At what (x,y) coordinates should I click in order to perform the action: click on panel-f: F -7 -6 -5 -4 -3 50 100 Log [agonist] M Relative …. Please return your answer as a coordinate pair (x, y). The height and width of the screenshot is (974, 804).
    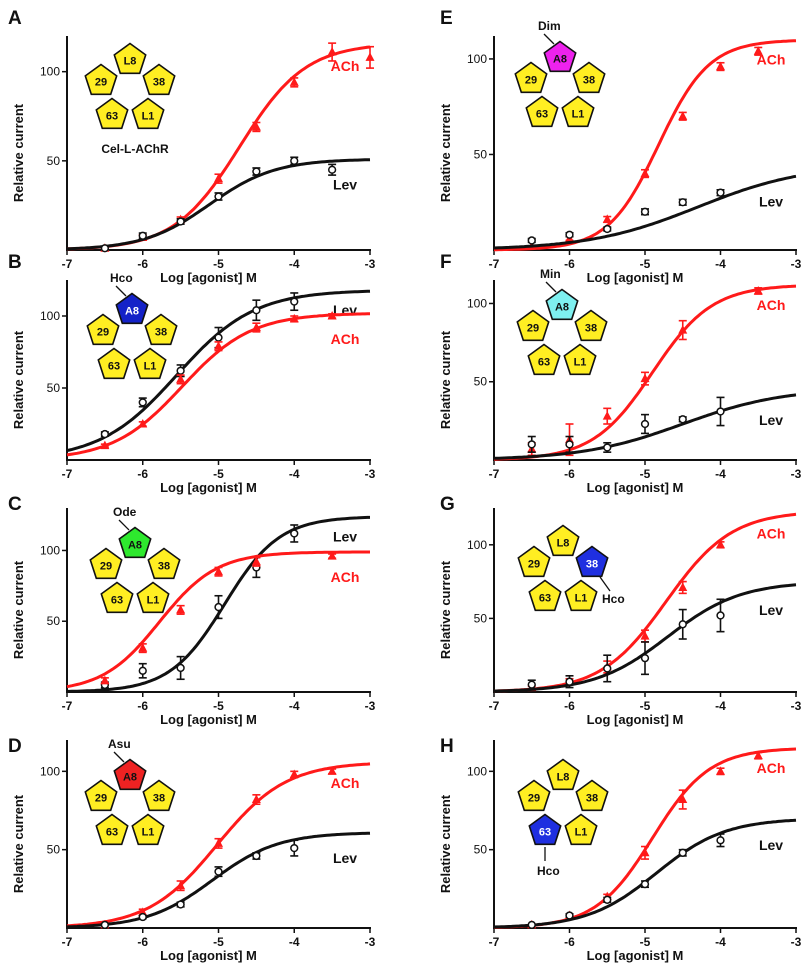
    Looking at the image, I should click on (620, 373).